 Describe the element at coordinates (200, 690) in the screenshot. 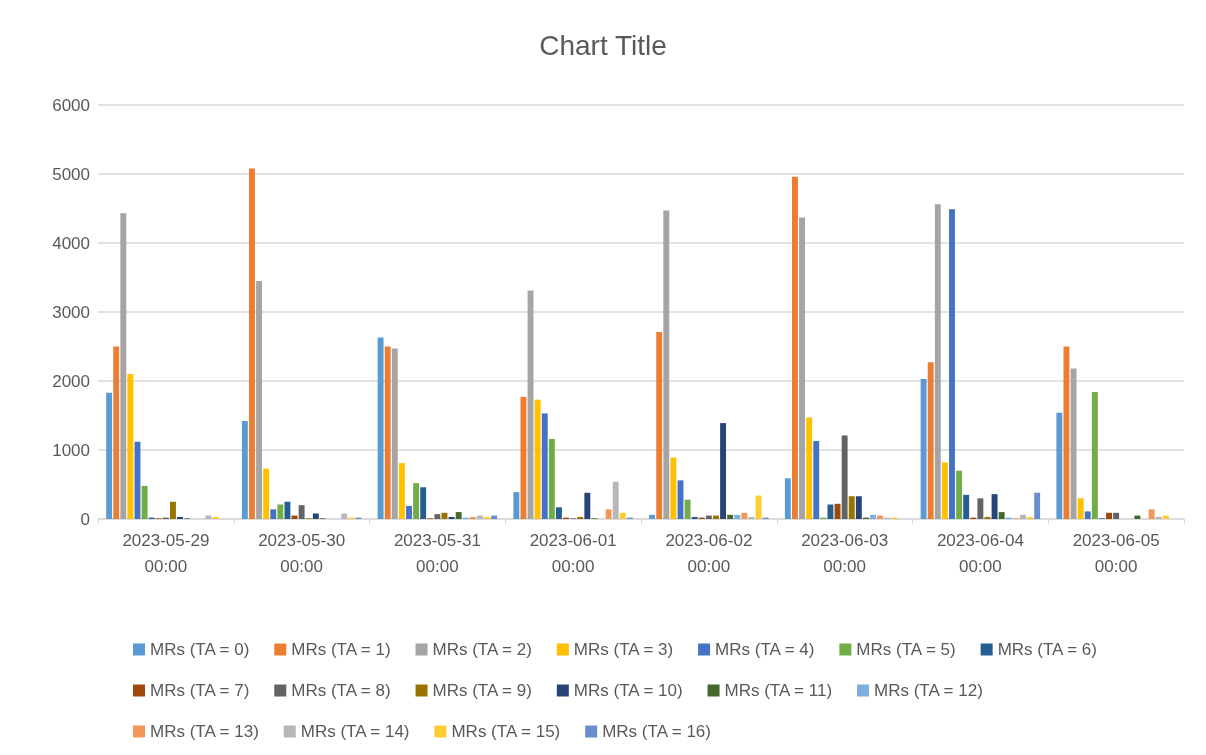

I see `legend-label: MRs (TA = 7)` at that location.